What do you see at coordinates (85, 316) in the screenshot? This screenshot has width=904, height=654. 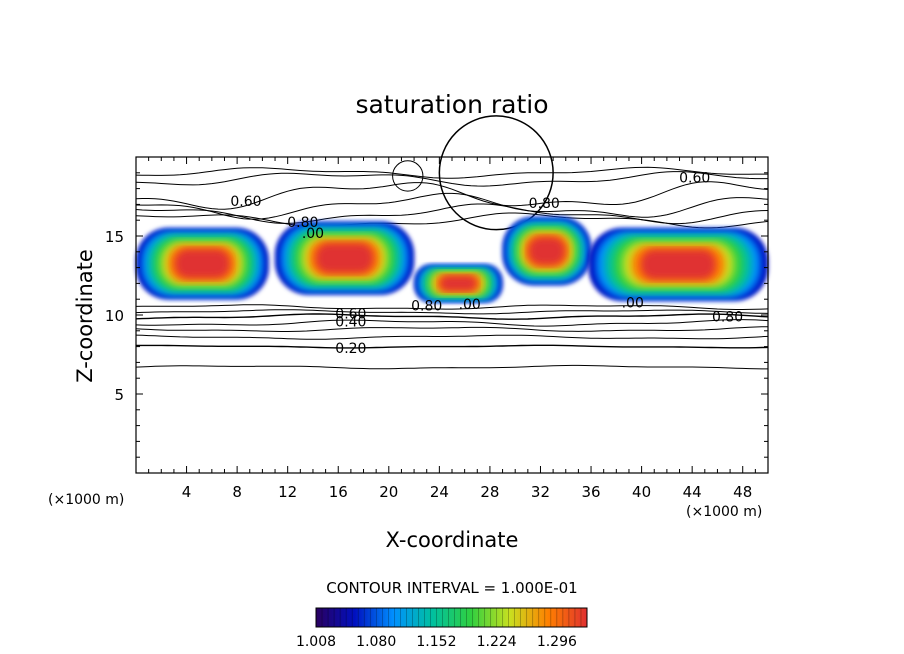 I see `y-axis-label: Z-coordinate` at bounding box center [85, 316].